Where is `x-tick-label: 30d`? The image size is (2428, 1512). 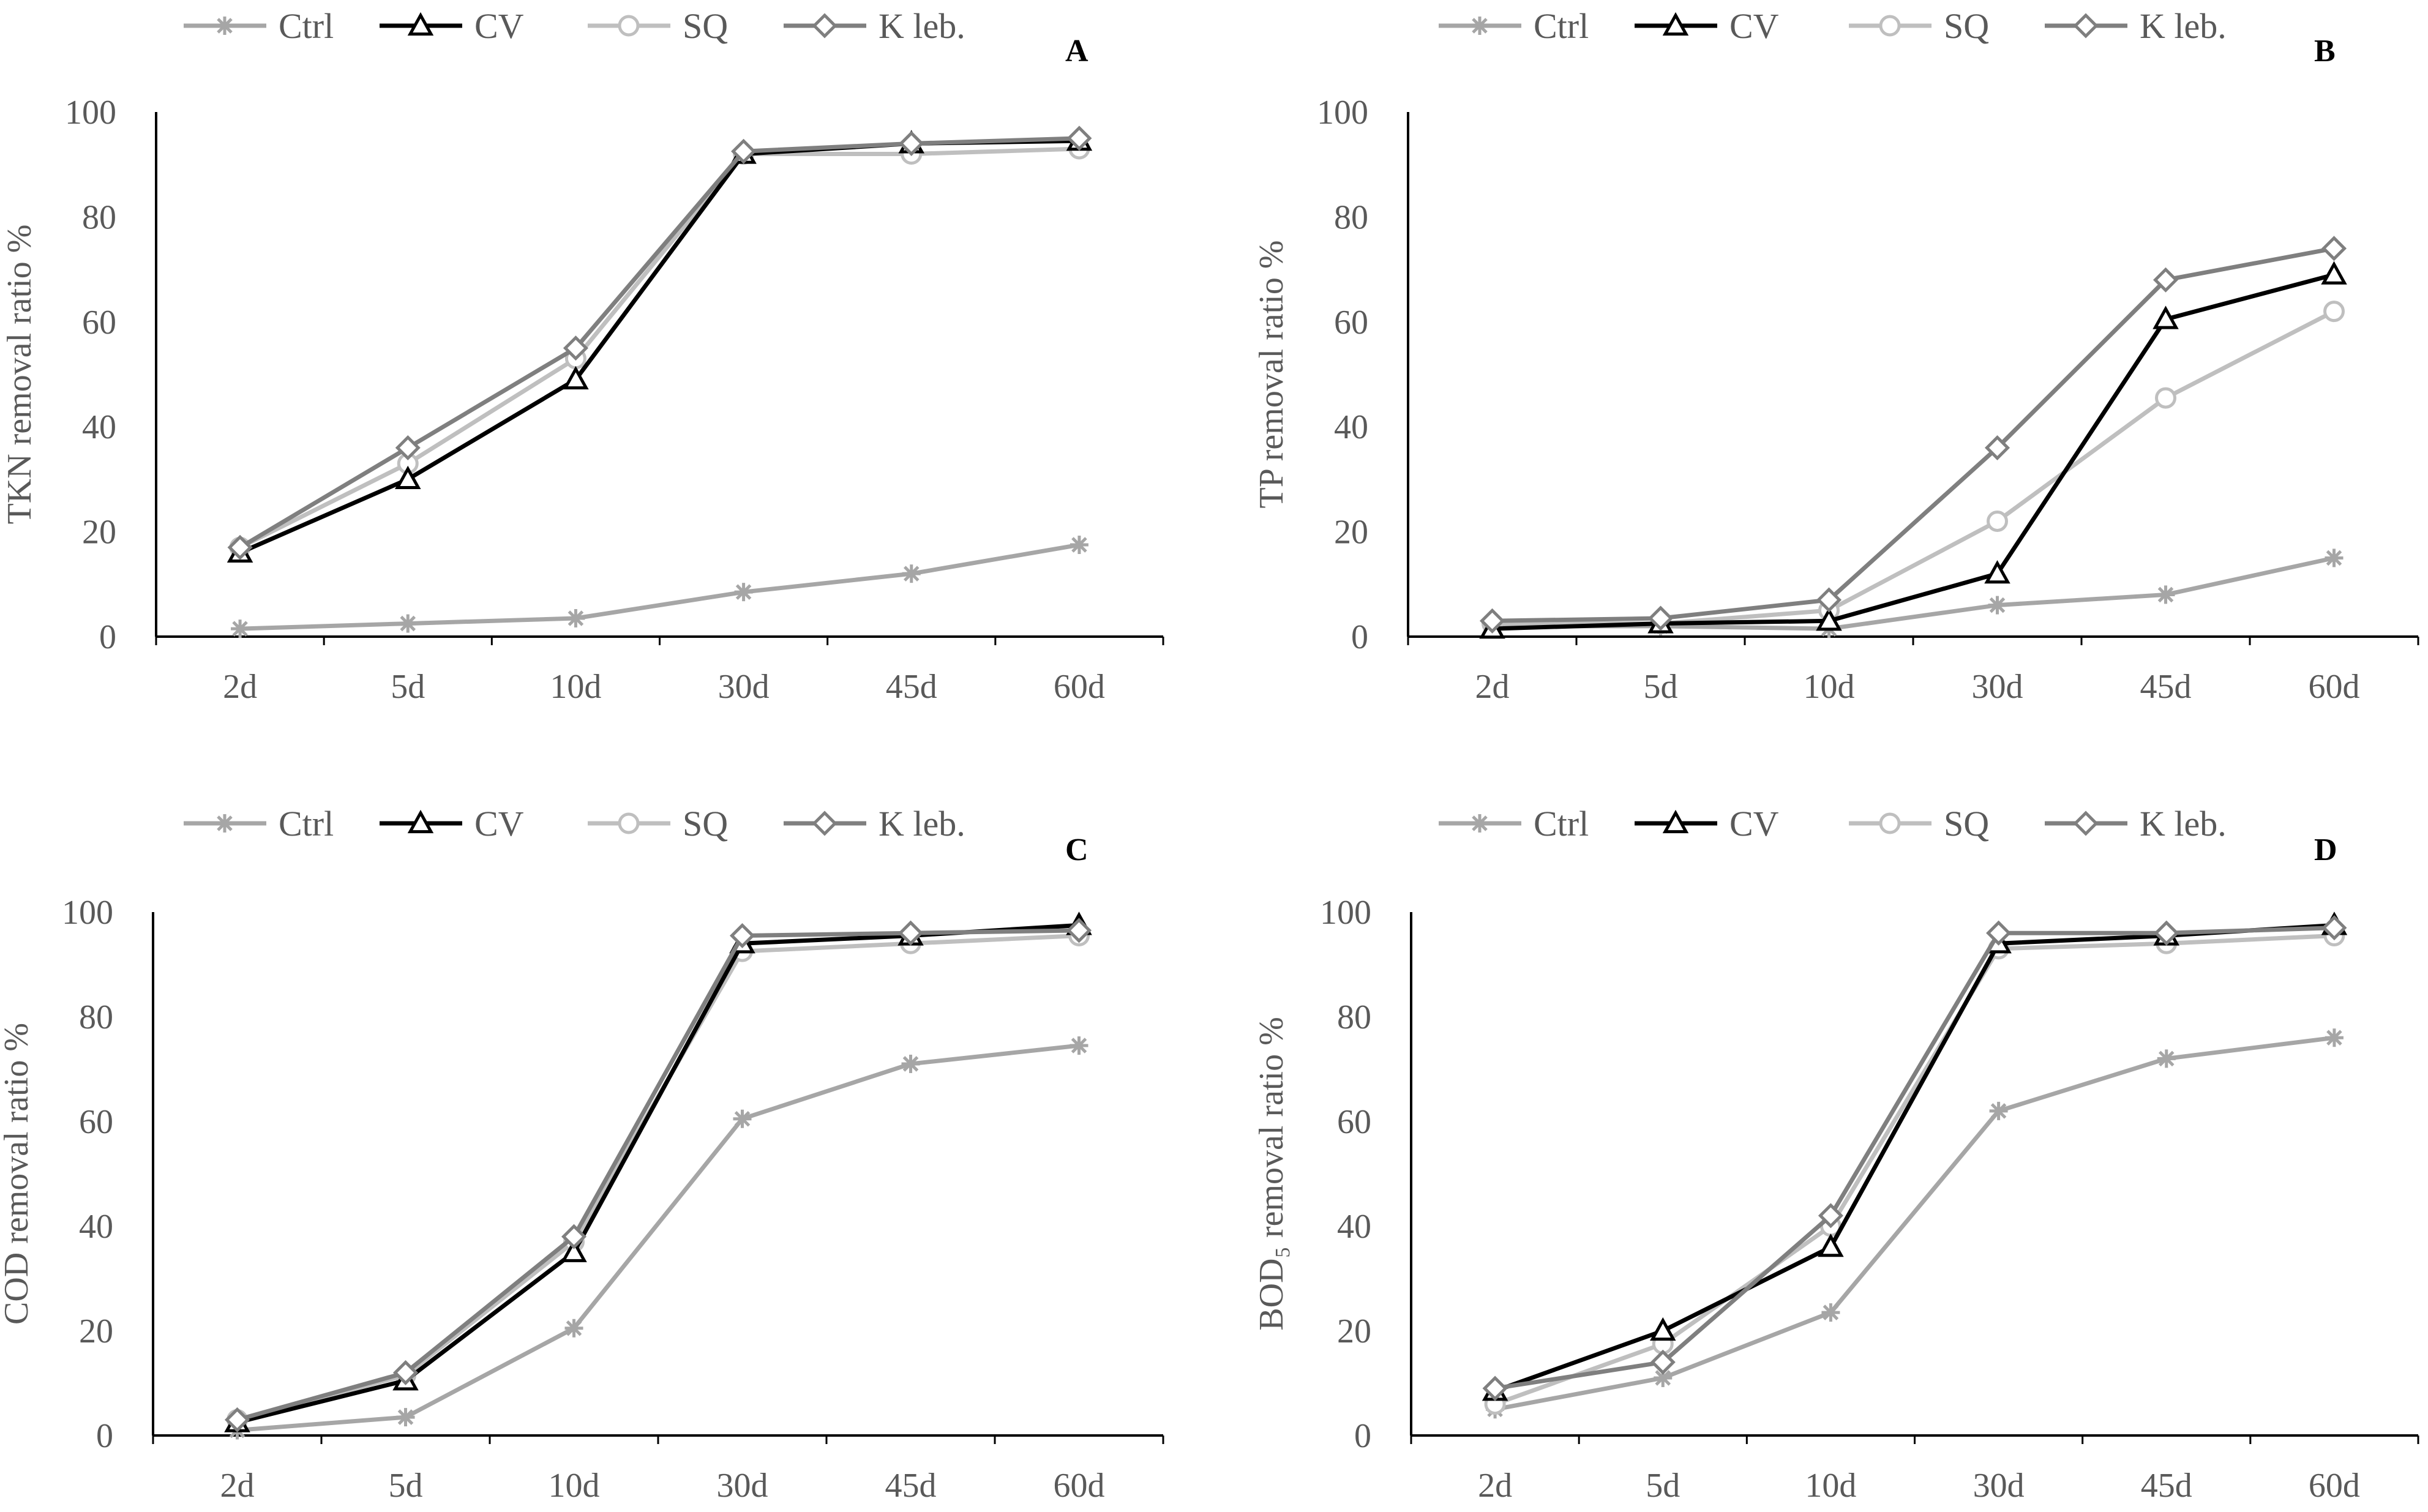
x-tick-label: 30d is located at coordinates (1999, 1486).